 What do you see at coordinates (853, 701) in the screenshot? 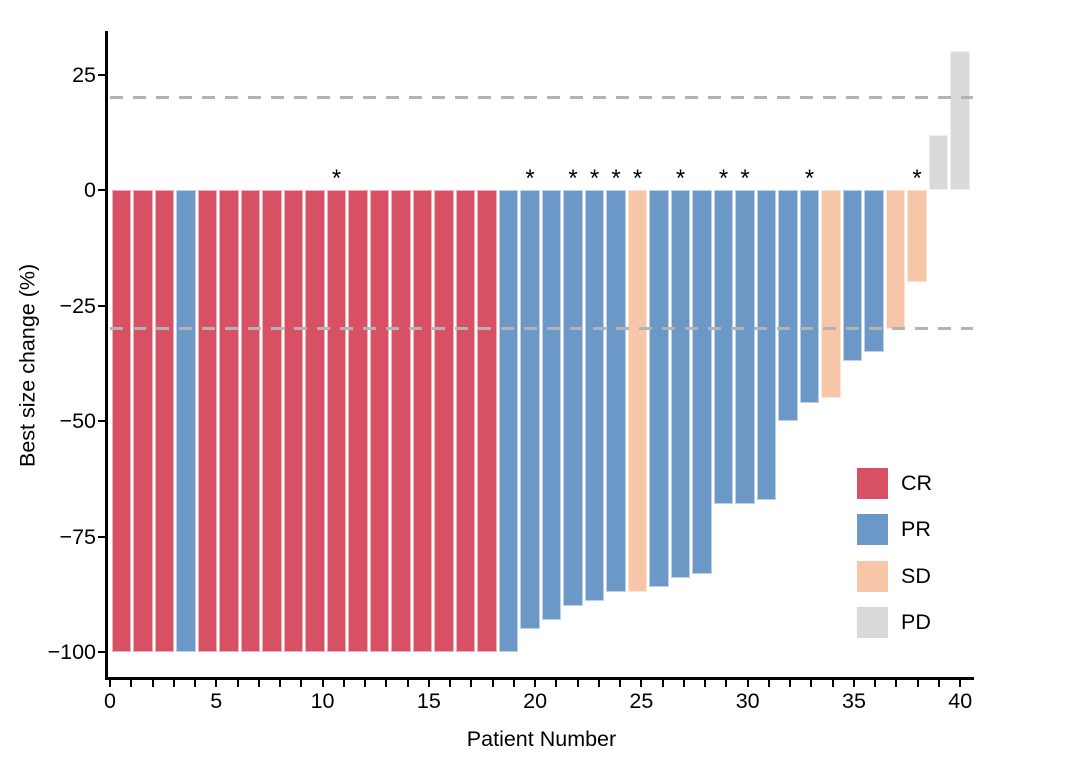
I see `x-tick-label-35: 35` at bounding box center [853, 701].